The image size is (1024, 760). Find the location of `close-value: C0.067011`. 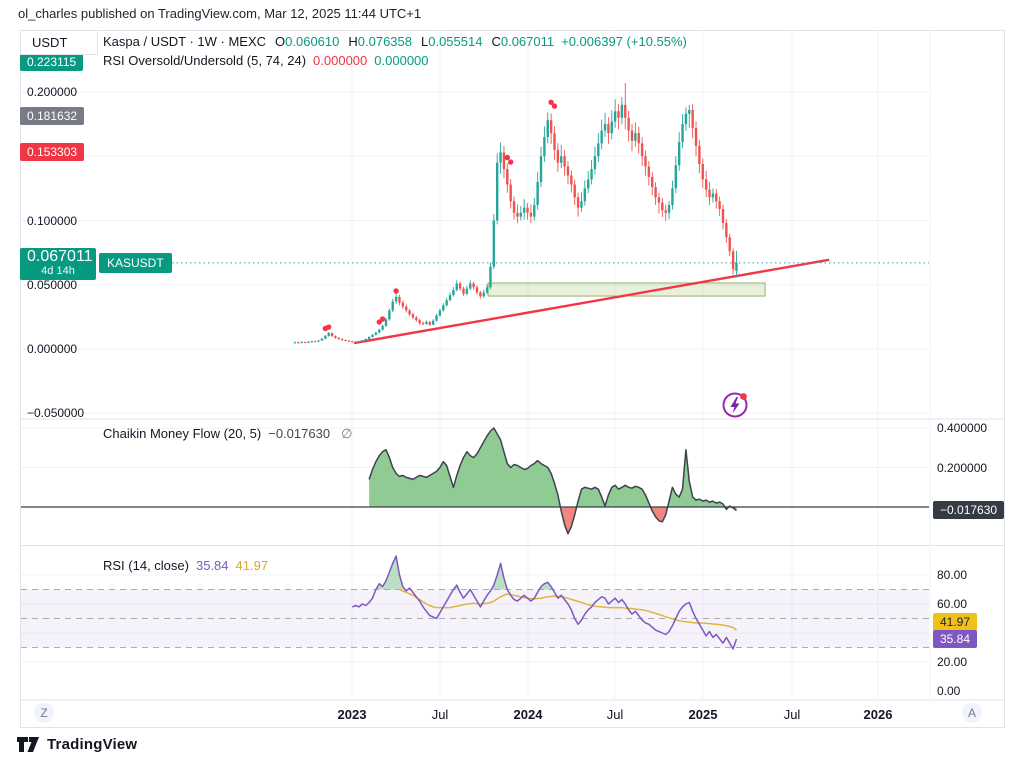

close-value: C0.067011 is located at coordinates (523, 41).